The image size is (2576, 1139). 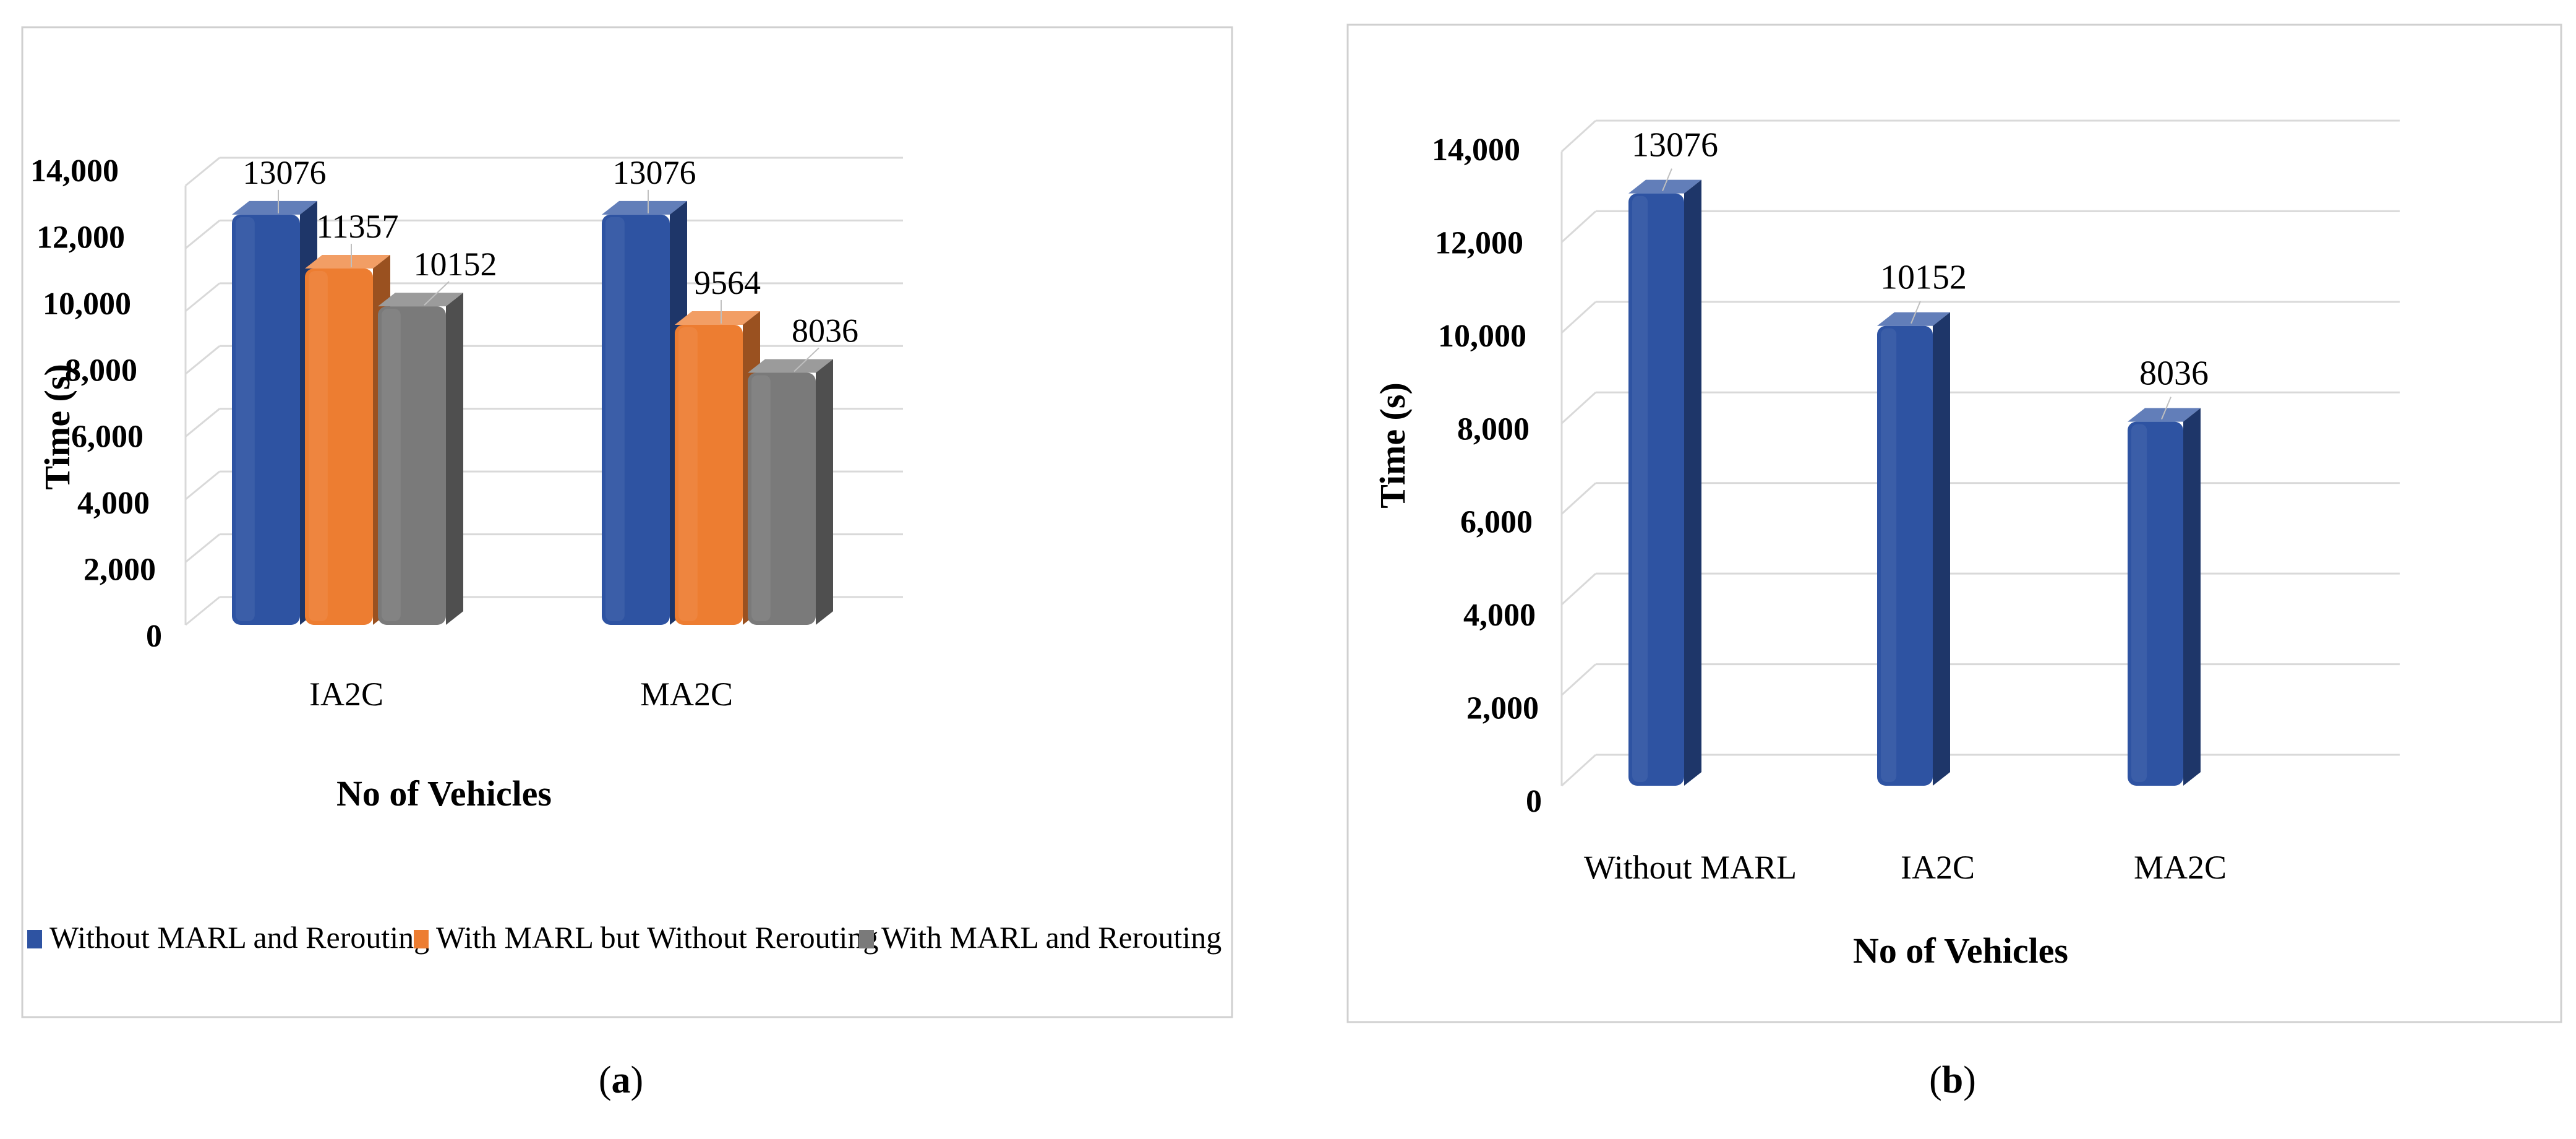 What do you see at coordinates (657, 937) in the screenshot?
I see `legend-label: With MARL but Without Rerouting` at bounding box center [657, 937].